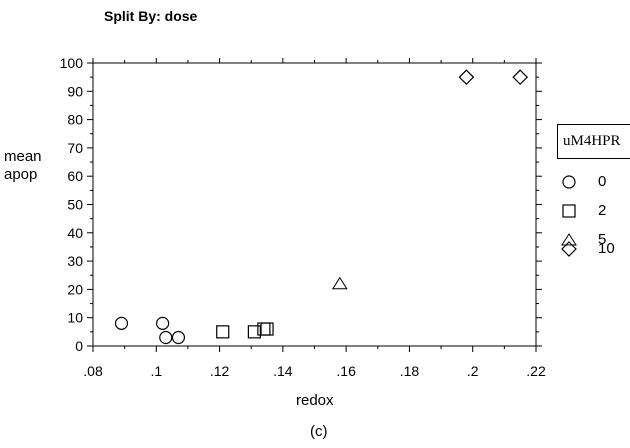 Image resolution: width=630 pixels, height=448 pixels. What do you see at coordinates (595, 240) in the screenshot?
I see `legend-item-5: 5` at bounding box center [595, 240].